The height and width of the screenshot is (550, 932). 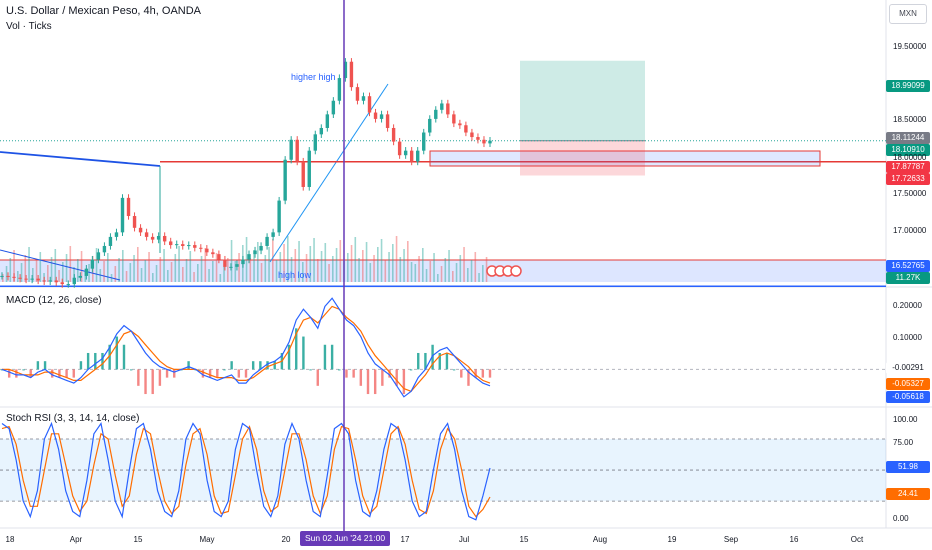 I want to click on macd-line-label: -0.05618, so click(x=908, y=397).